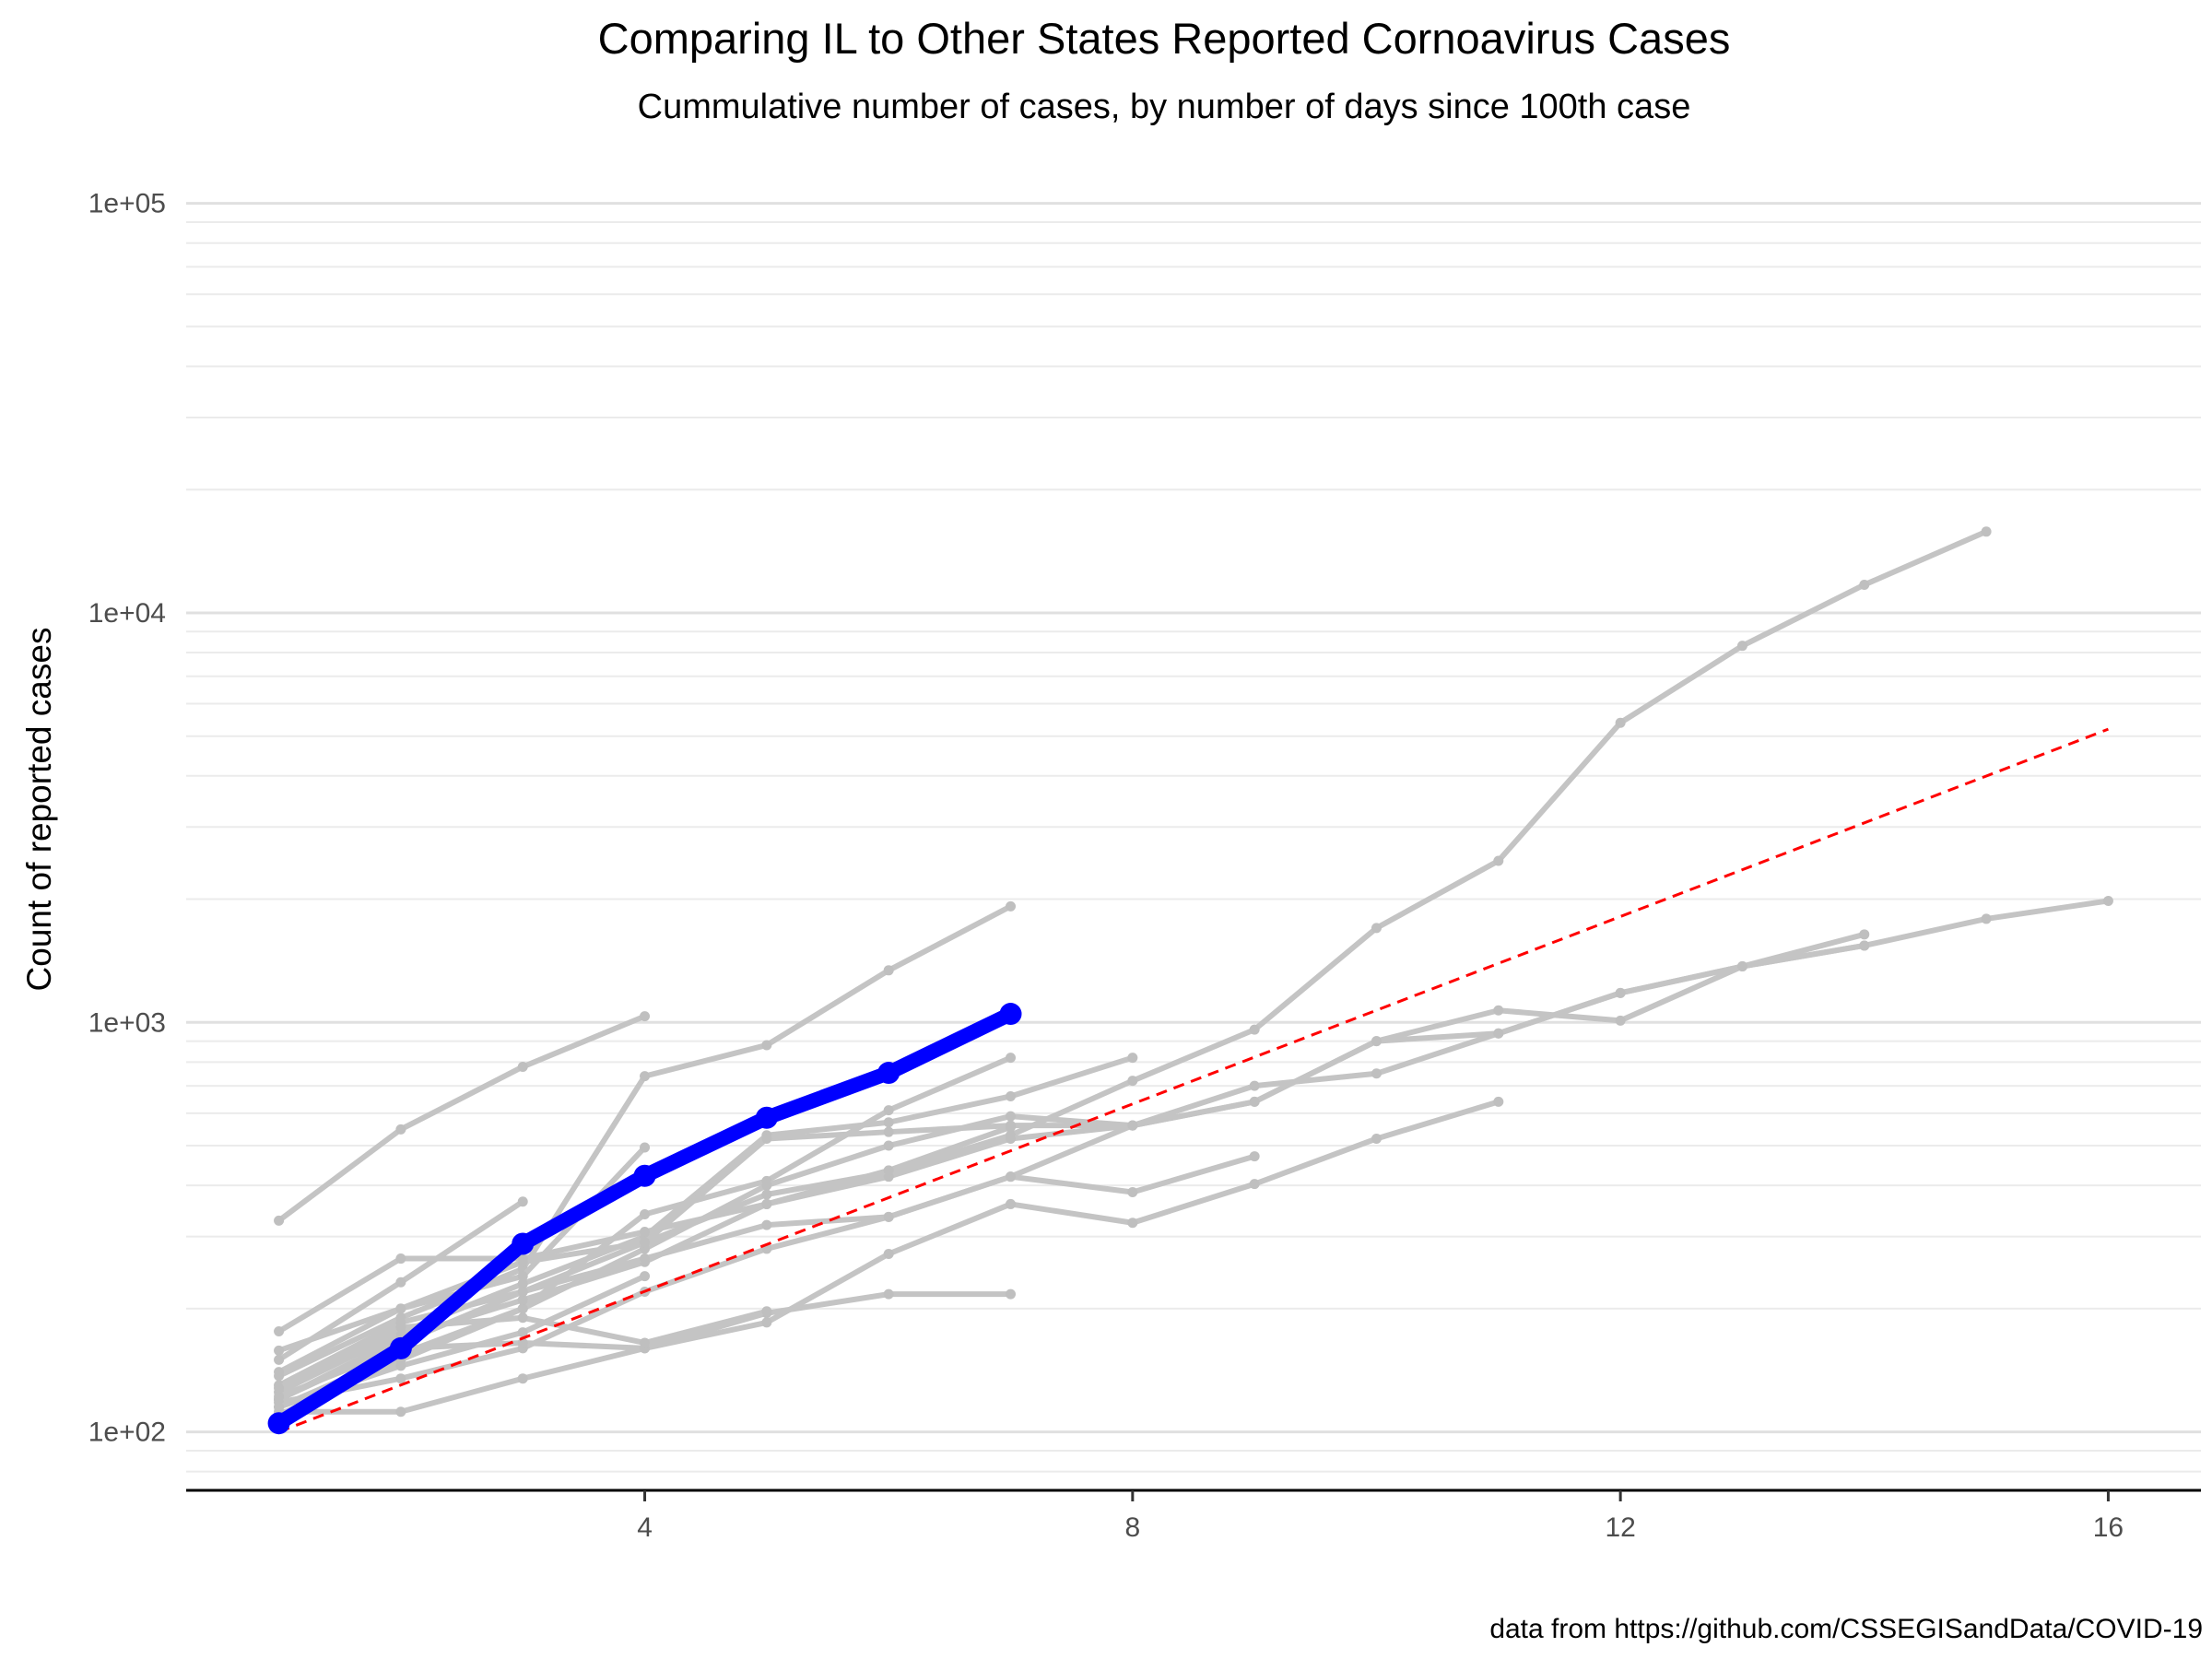 This screenshot has width=2212, height=1659. What do you see at coordinates (127, 204) in the screenshot?
I see `y-tick-label: 1e+05` at bounding box center [127, 204].